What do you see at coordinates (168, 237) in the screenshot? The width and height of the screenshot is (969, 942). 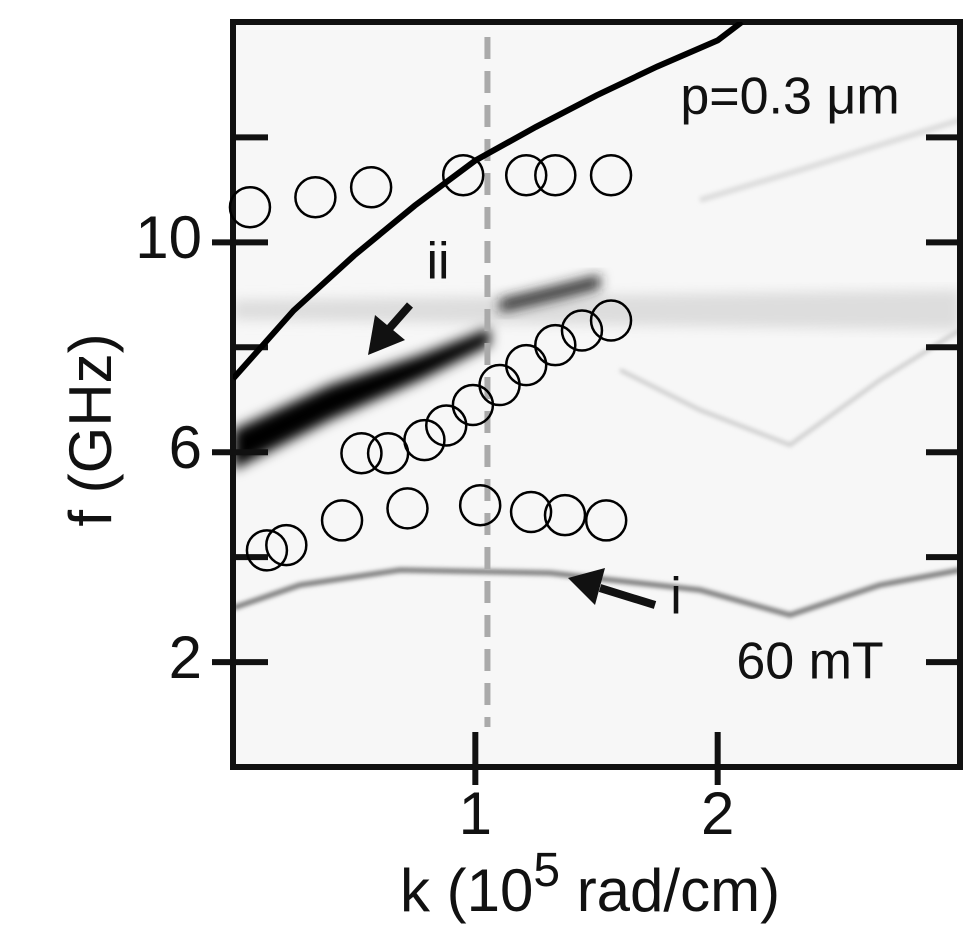 I see `y-tick-label: 10` at bounding box center [168, 237].